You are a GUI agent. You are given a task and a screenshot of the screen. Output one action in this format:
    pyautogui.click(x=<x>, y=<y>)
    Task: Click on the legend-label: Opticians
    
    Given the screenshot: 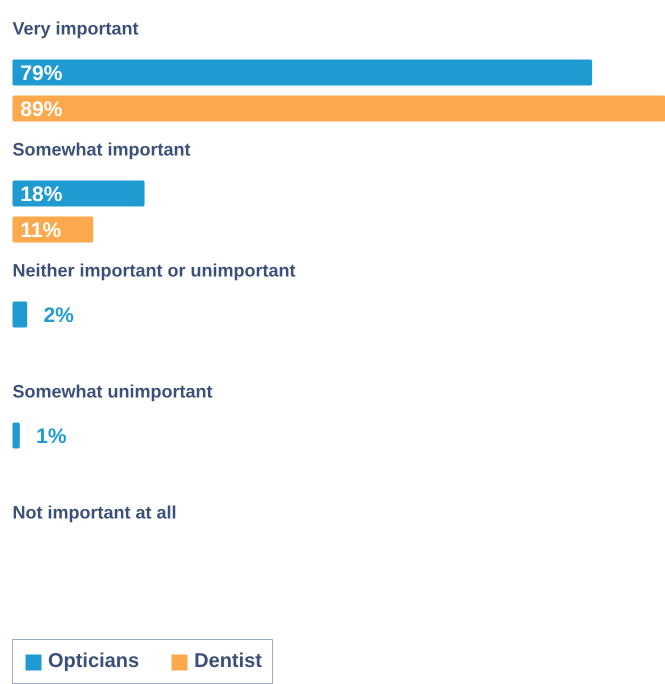 What is the action you would take?
    pyautogui.click(x=94, y=661)
    